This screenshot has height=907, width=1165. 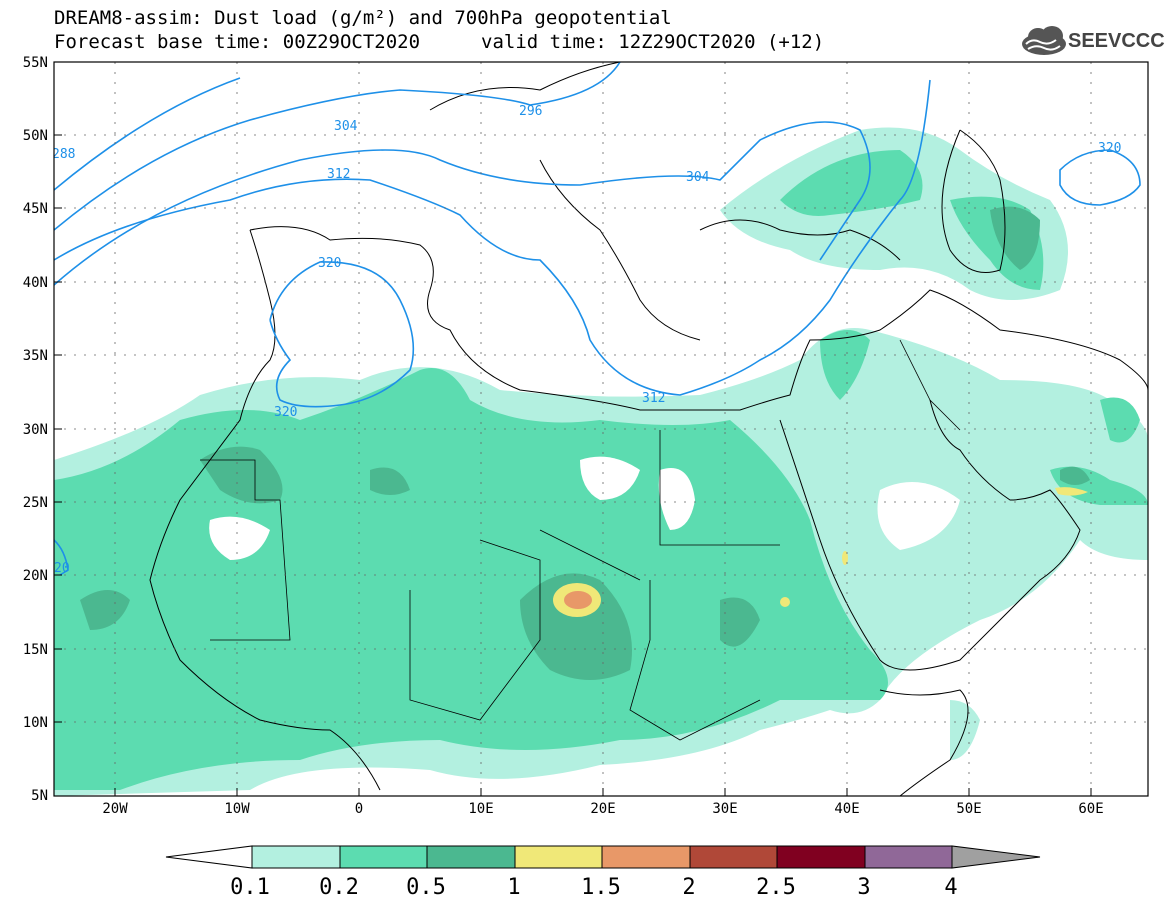 I want to click on lon-label: 20W, so click(x=115, y=809).